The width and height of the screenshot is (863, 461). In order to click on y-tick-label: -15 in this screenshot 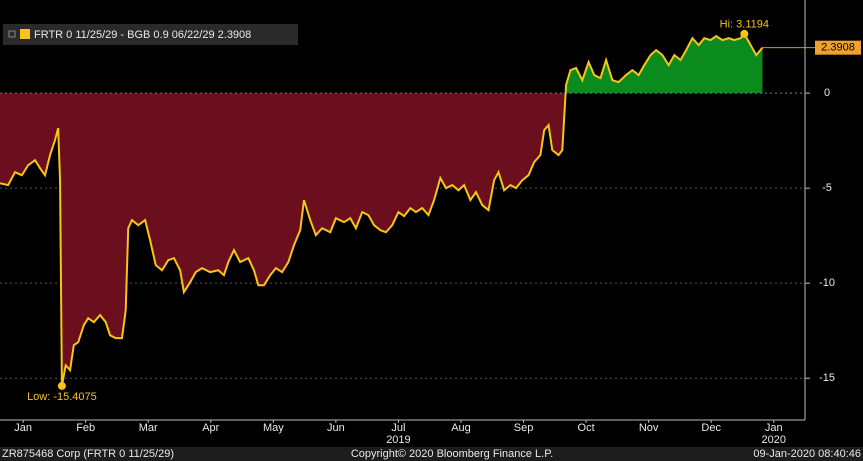, I will do `click(827, 378)`.